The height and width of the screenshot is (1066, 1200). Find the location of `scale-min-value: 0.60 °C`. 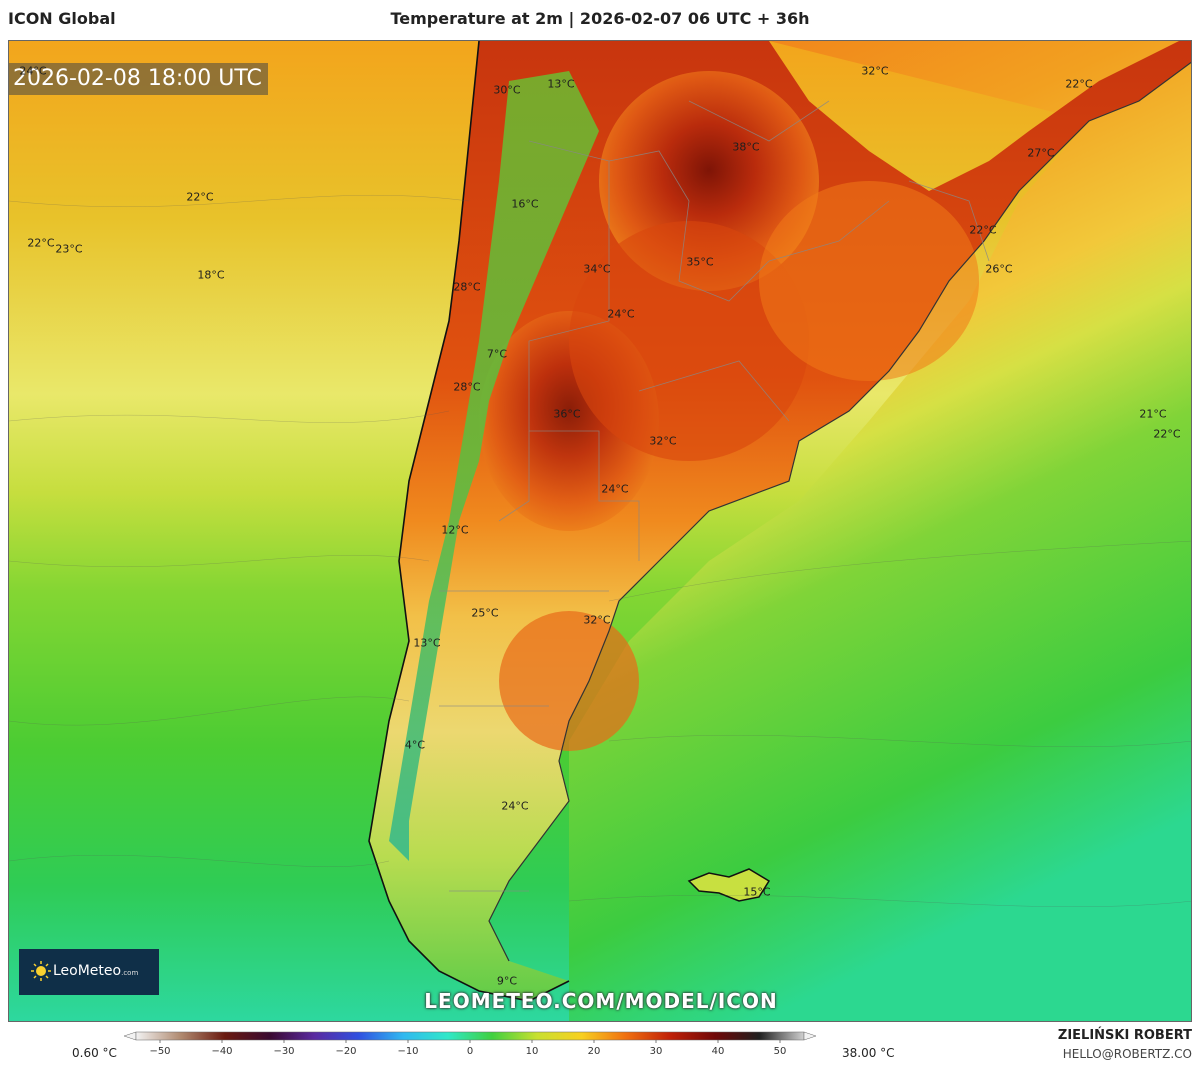

scale-min-value: 0.60 °C is located at coordinates (94, 1053).